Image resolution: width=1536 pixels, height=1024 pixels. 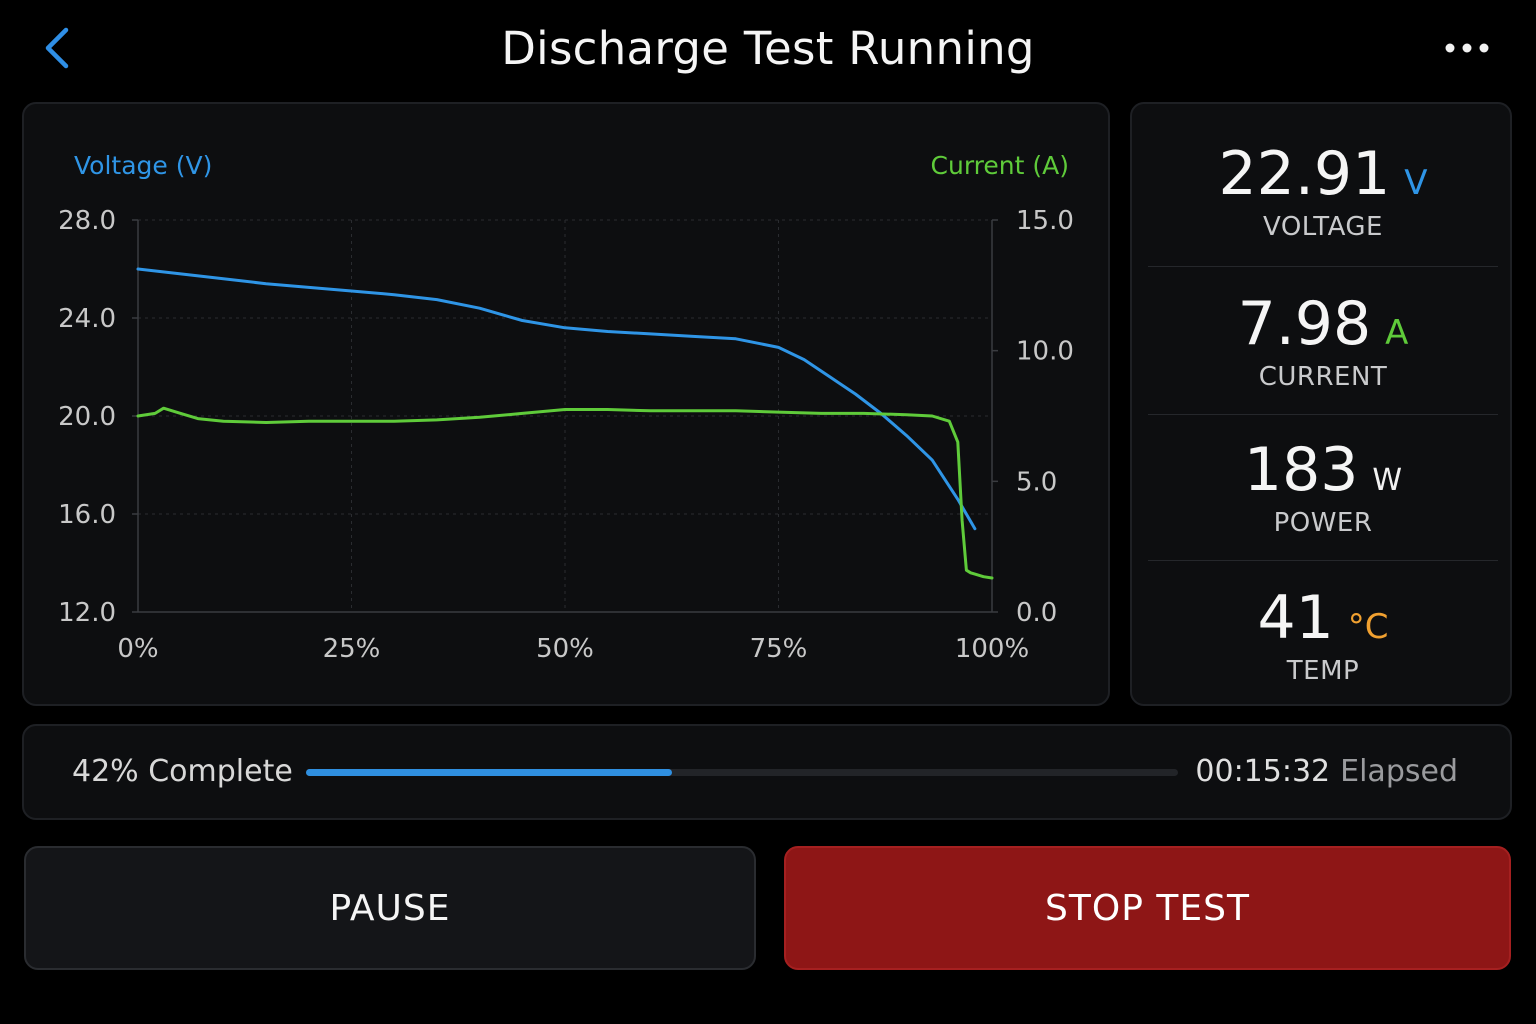 I want to click on voltage-label: VOLTAGE, so click(x=1323, y=227).